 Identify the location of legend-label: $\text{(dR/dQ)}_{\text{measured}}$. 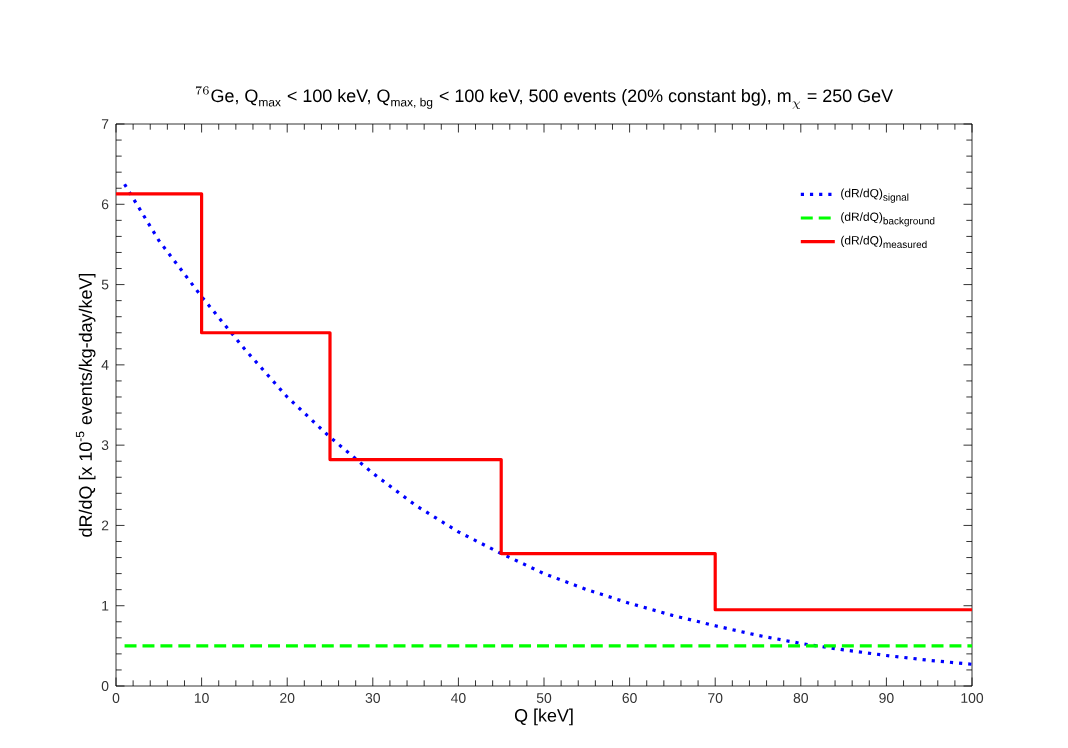
(884, 242).